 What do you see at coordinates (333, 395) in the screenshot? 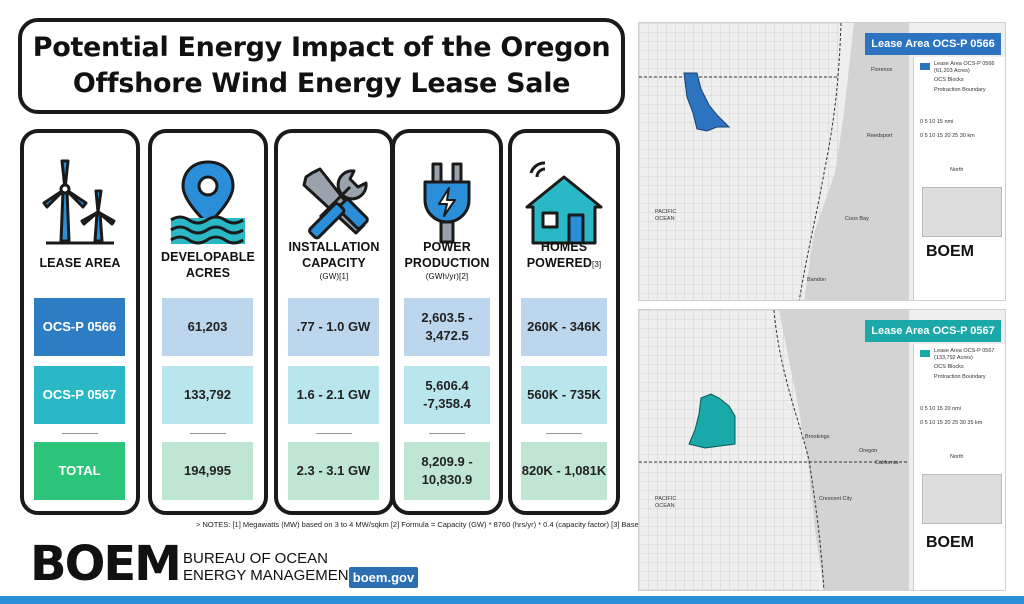
I see `capacity-0567: 1.6 - 2.1 GW` at bounding box center [333, 395].